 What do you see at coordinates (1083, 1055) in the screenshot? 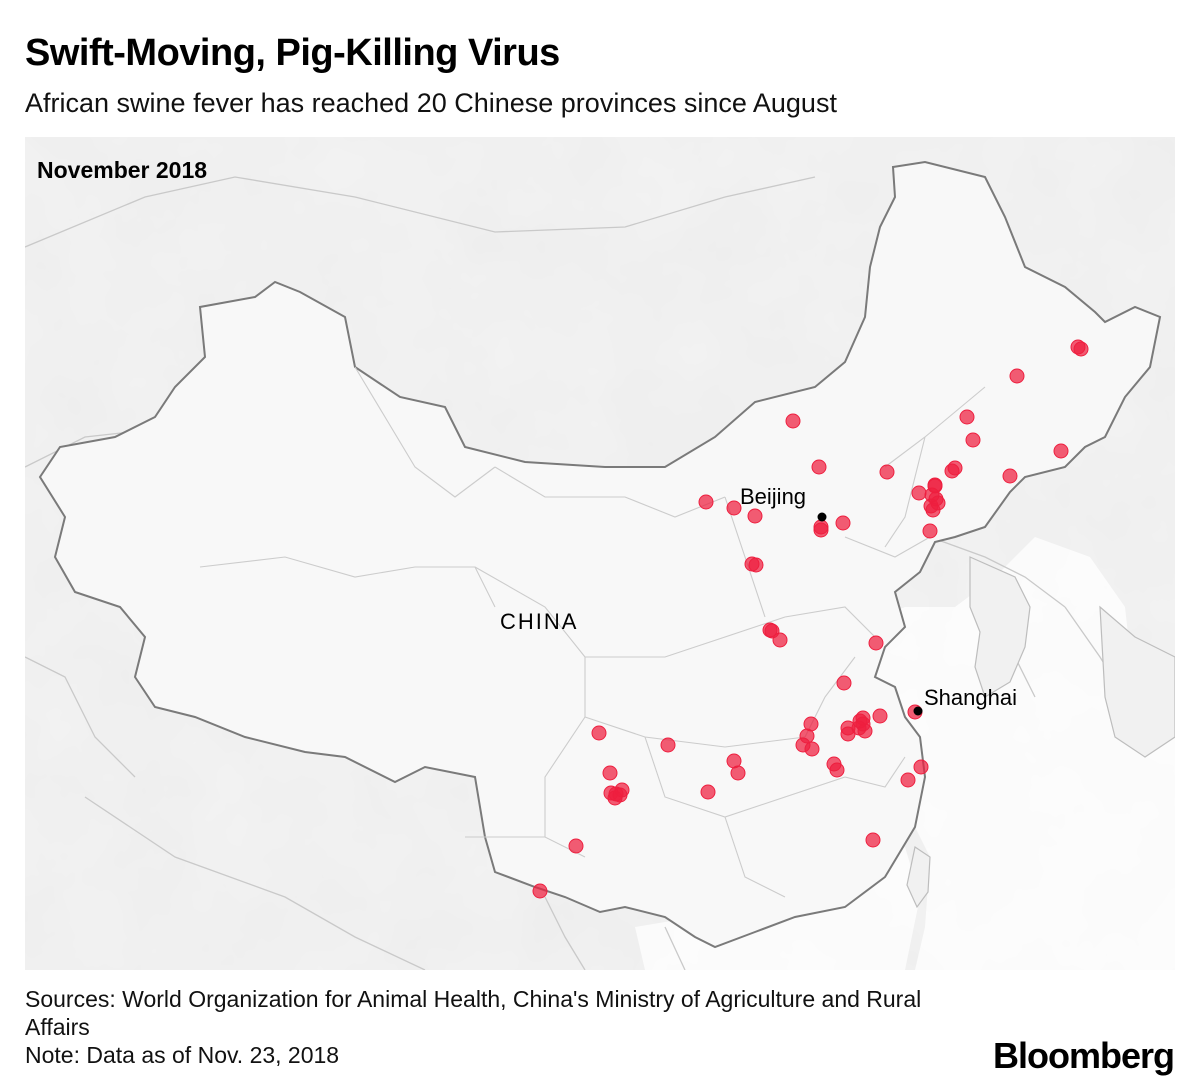
I see `bloomberg-logo: Bloomberg` at bounding box center [1083, 1055].